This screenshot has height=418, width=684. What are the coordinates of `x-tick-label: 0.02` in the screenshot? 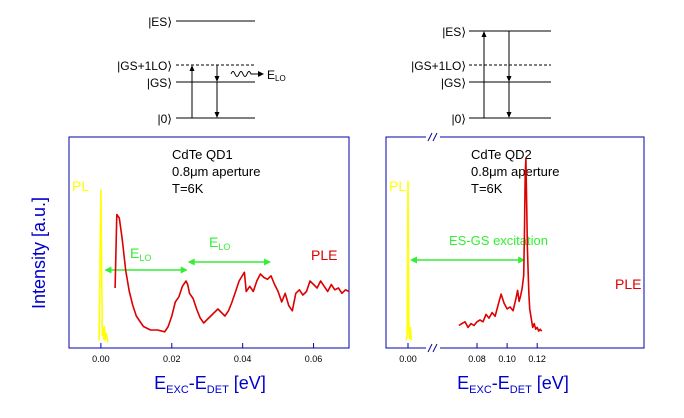 It's located at (172, 359).